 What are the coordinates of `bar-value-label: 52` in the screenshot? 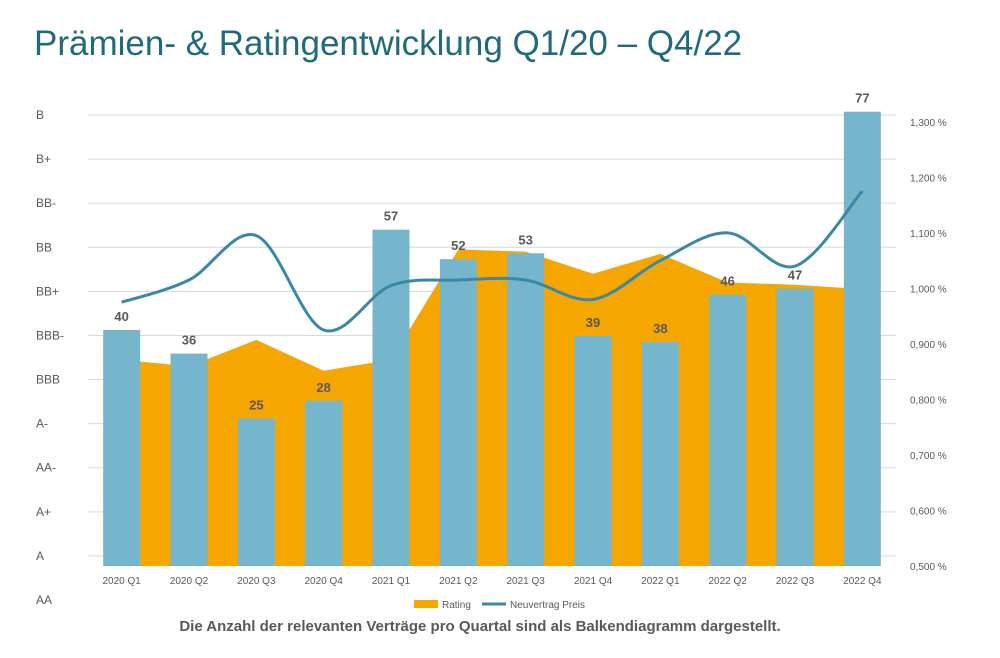 It's located at (458, 245).